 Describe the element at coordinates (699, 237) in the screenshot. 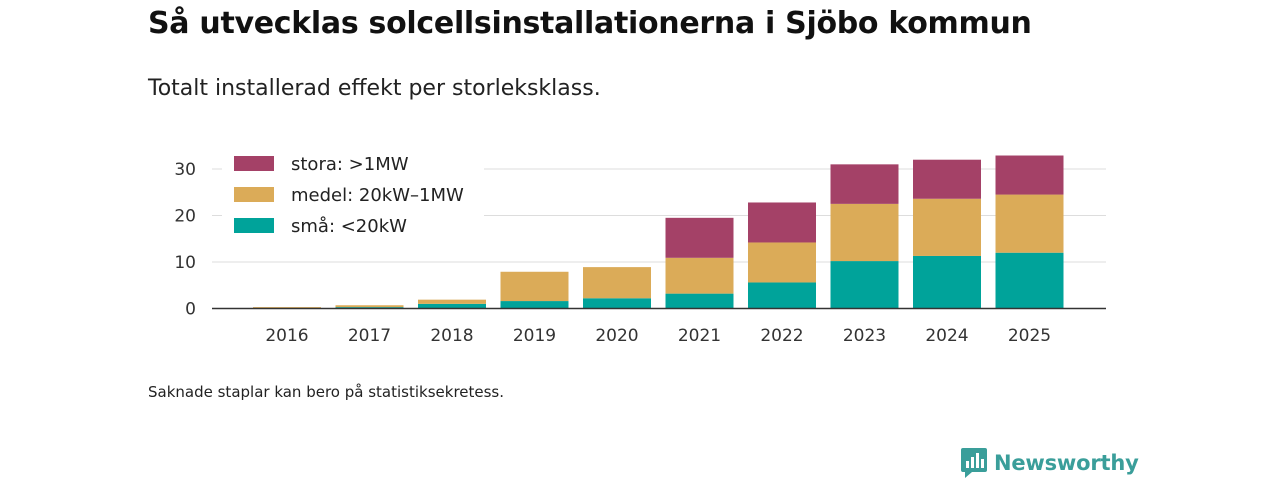

I see `bar-stora-2021` at that location.